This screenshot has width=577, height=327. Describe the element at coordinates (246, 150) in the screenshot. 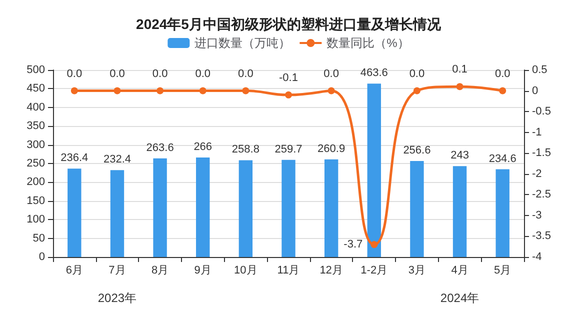

I see `data-label: 258.8` at that location.